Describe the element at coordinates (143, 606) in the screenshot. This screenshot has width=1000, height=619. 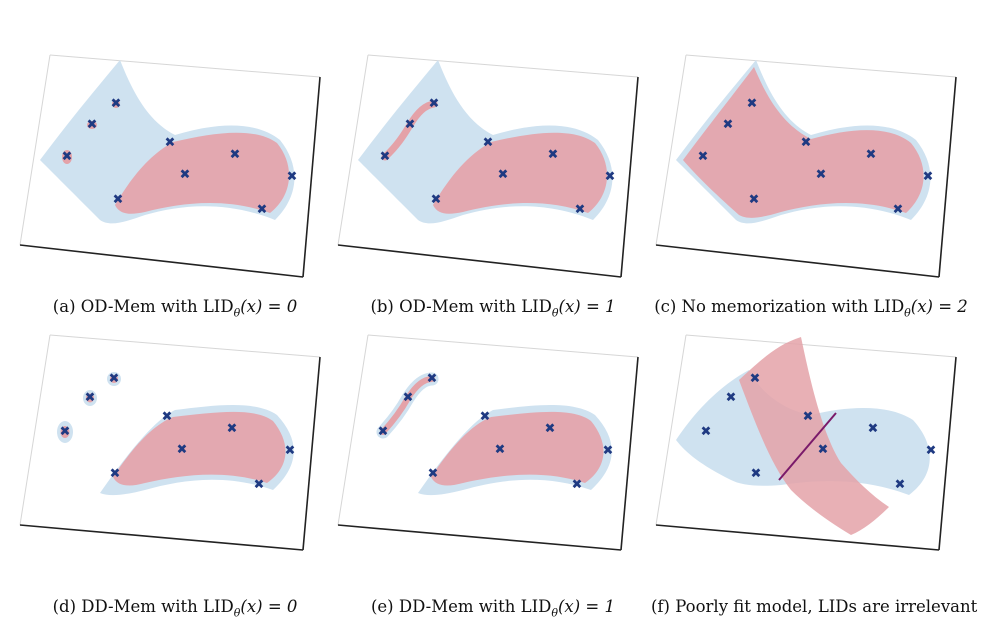
I see `caption-text: (d) DD-Mem with LID` at that location.